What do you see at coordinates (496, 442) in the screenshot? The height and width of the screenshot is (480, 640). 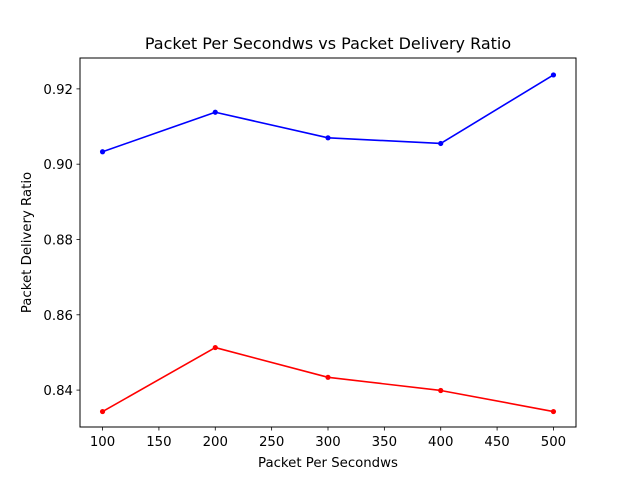 I see `x-tick-label: 450` at bounding box center [496, 442].